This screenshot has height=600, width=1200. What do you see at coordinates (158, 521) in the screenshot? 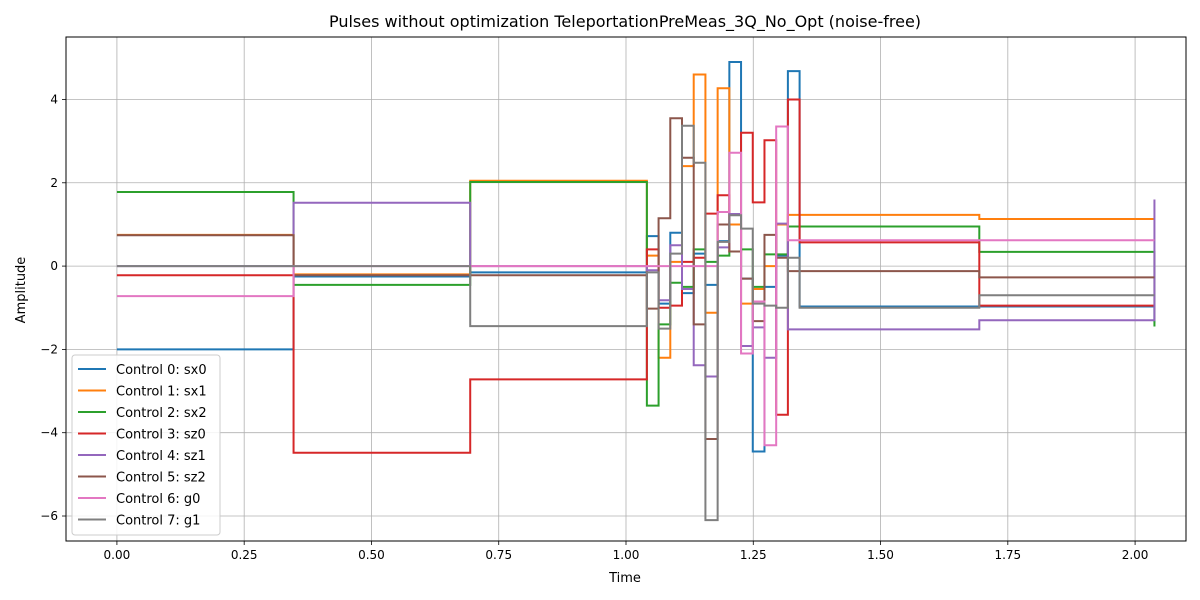
I see `legend-entry-label: Control 7: g1` at bounding box center [158, 521].